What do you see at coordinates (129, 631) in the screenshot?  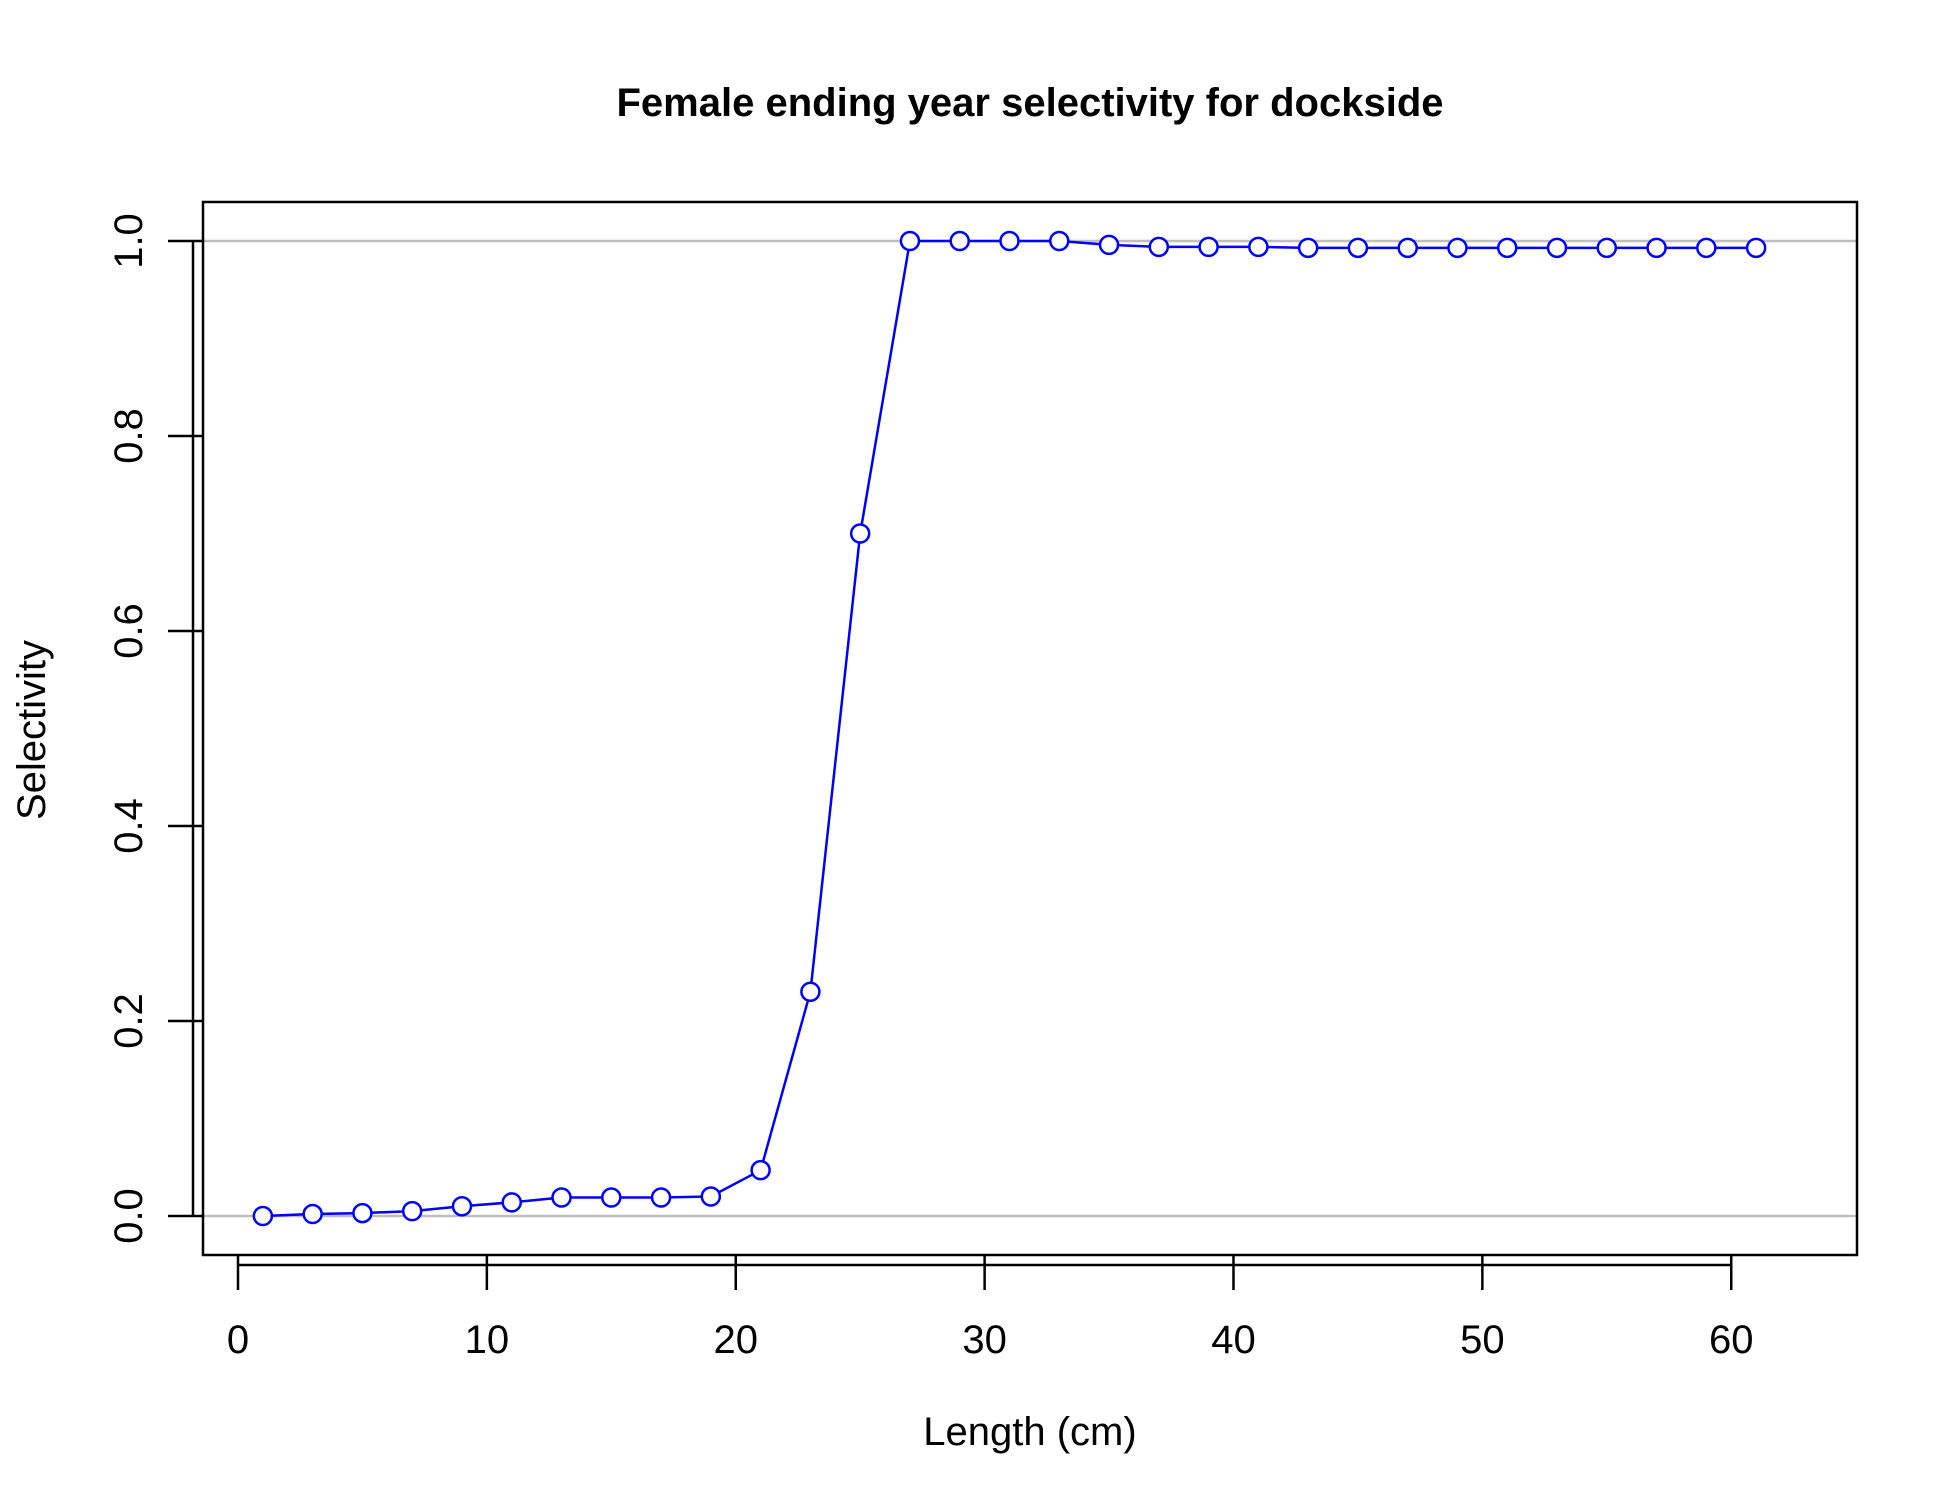 I see `y-tick-label: 0.6` at bounding box center [129, 631].